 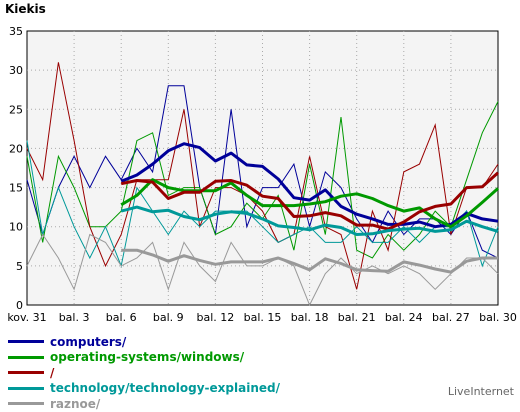 I want to click on y-tick-label: 35, so click(x=16, y=31).